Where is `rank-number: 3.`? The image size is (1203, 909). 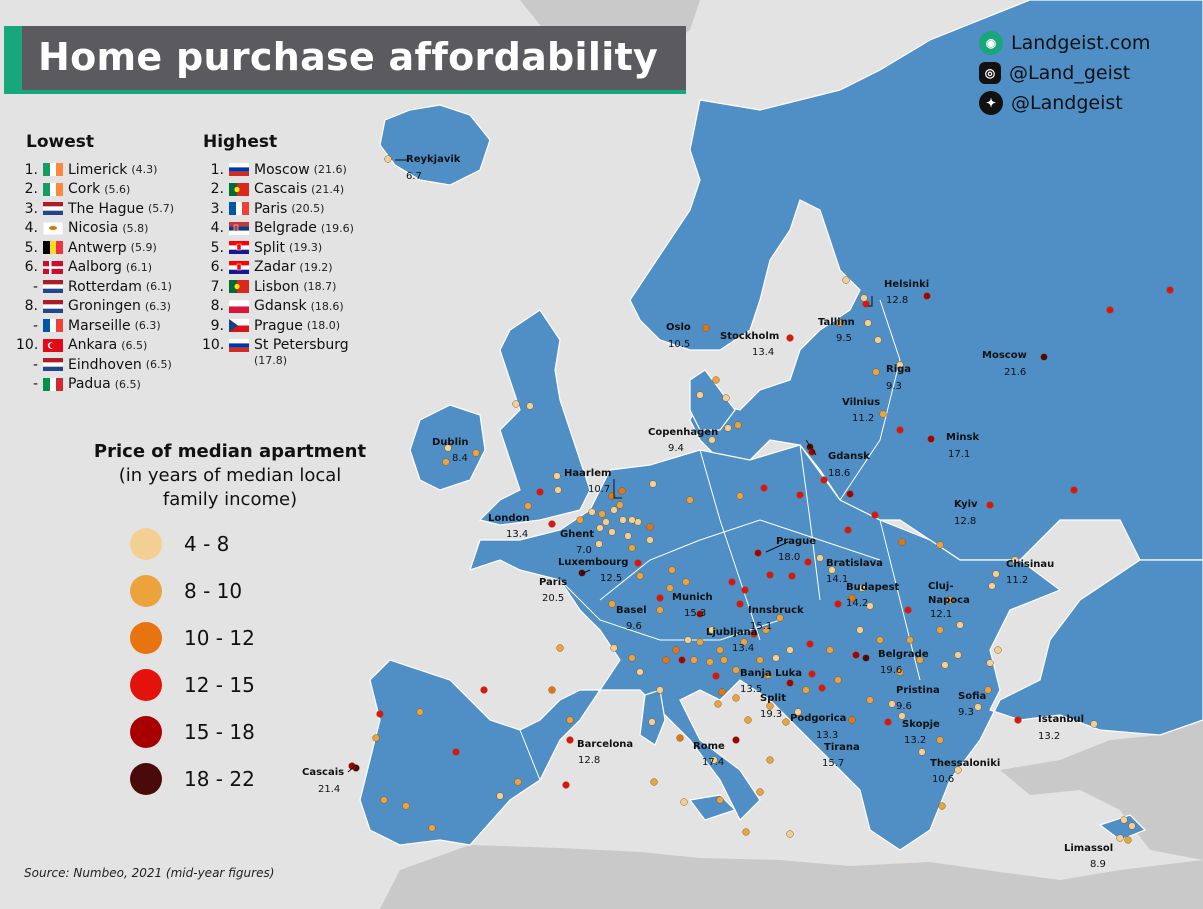
rank-number: 3. is located at coordinates (217, 208).